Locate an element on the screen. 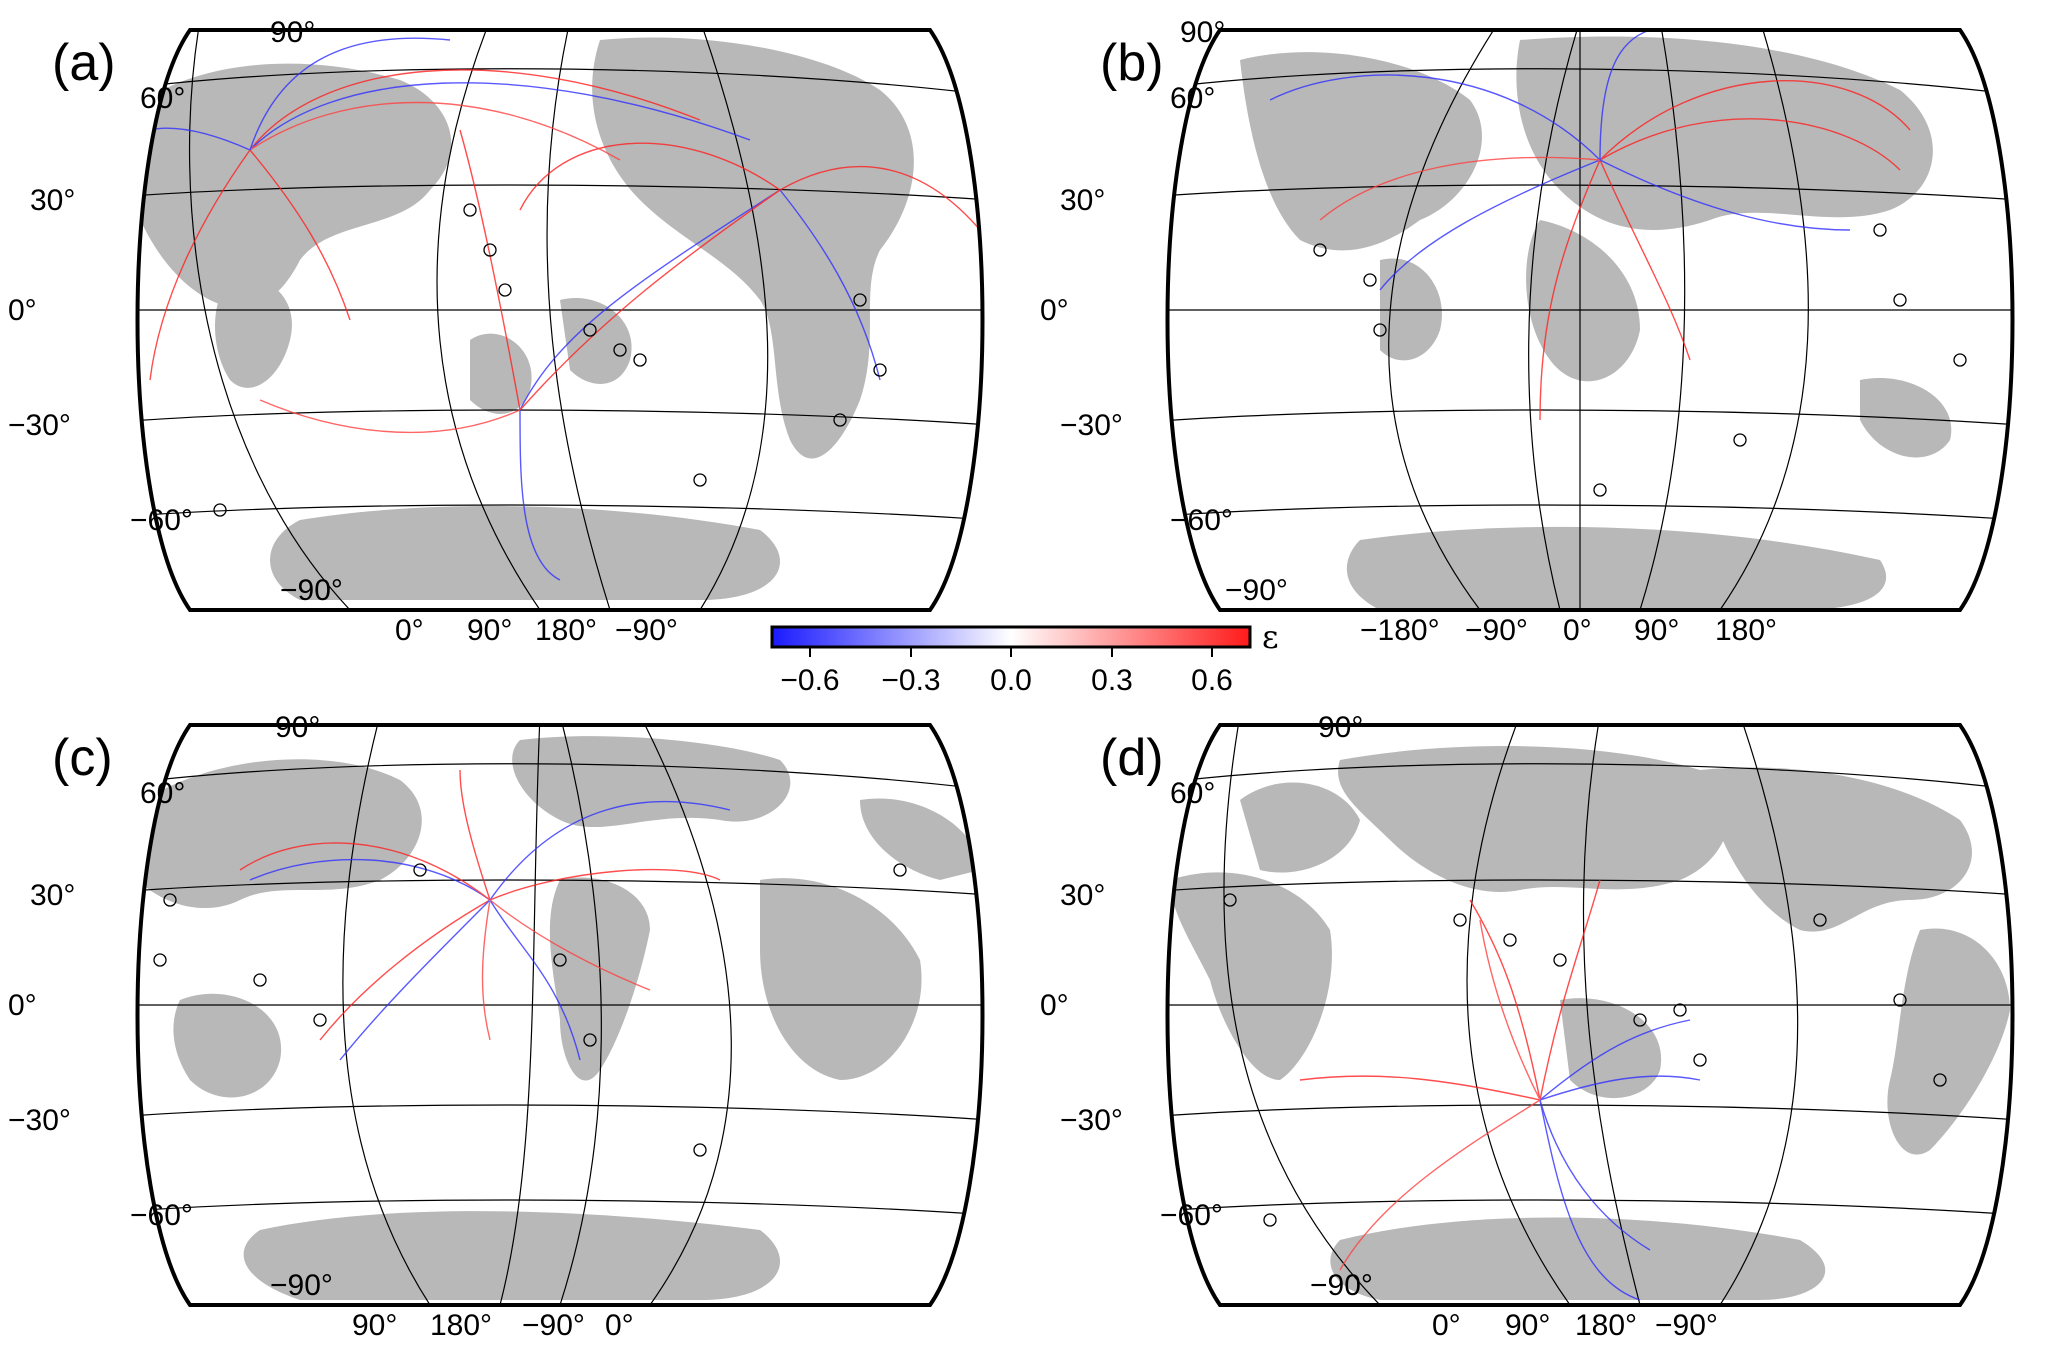 The image size is (2067, 1353). land-masses is located at coordinates (1596, 323).